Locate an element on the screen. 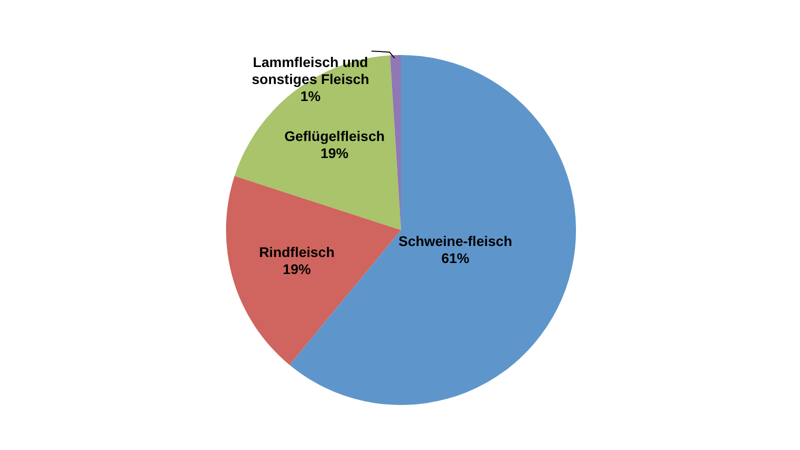 Image resolution: width=800 pixels, height=450 pixels. data-label: 61% is located at coordinates (455, 258).